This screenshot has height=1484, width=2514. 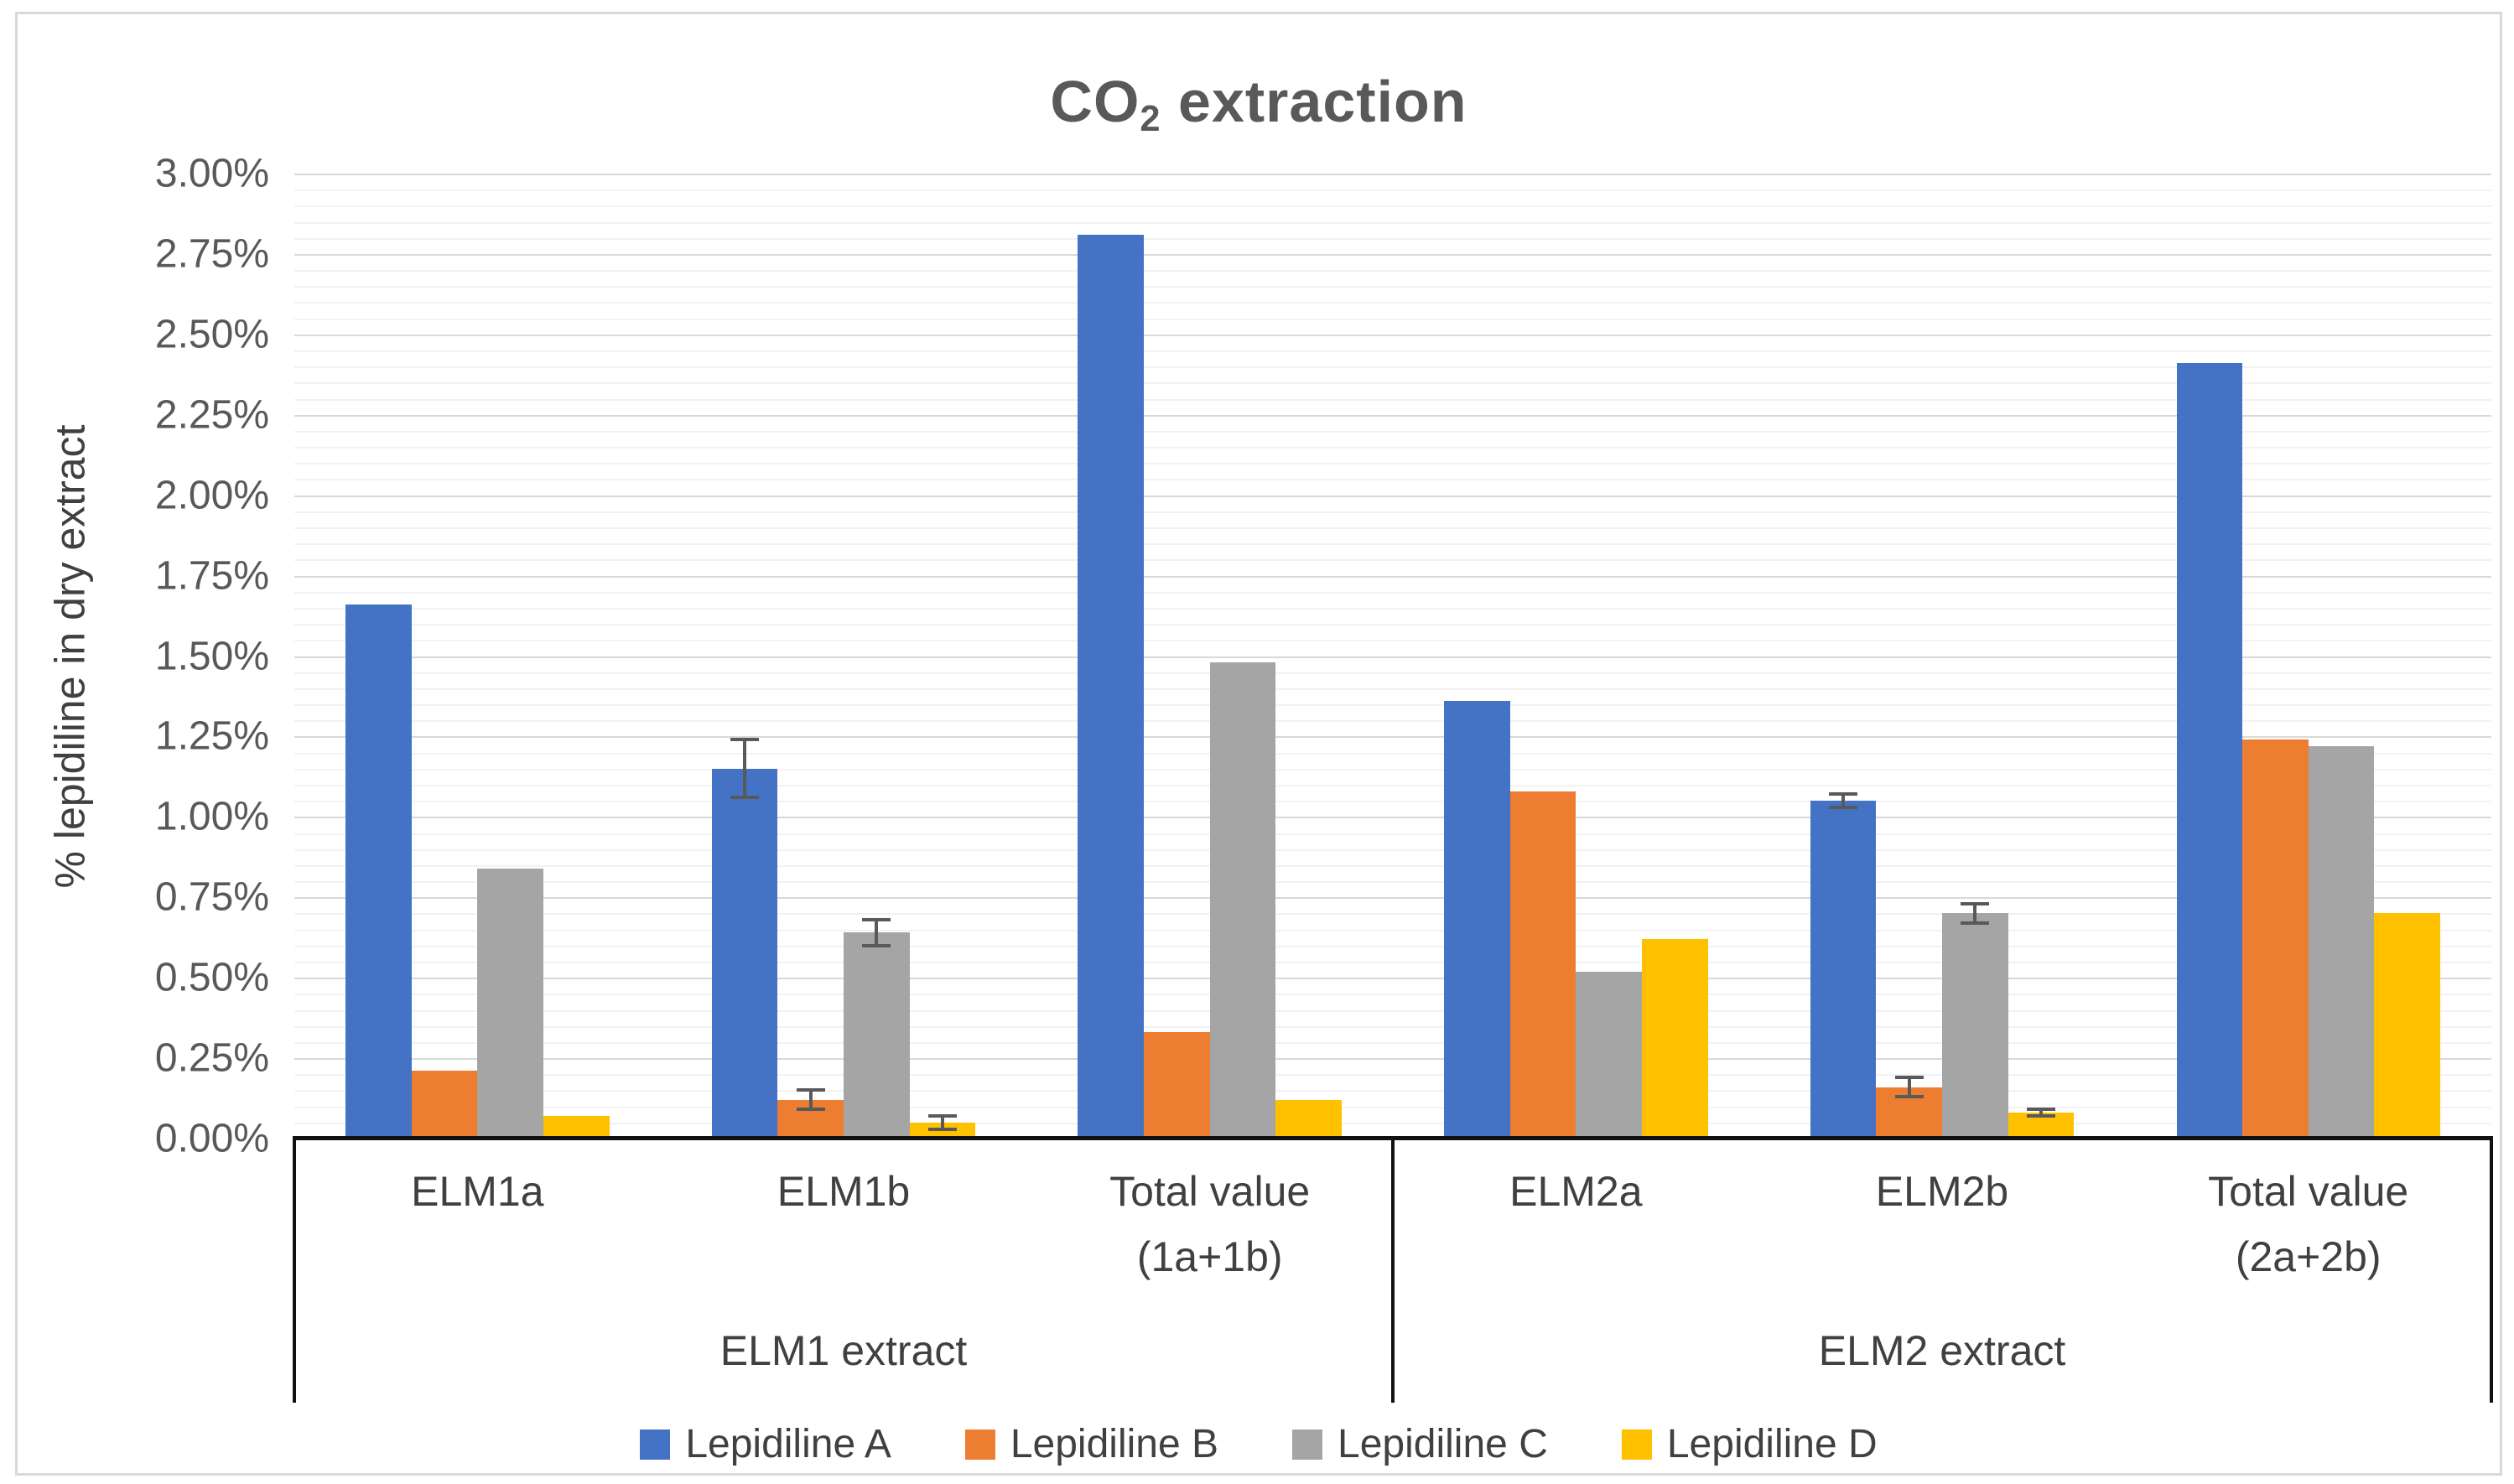 What do you see at coordinates (1210, 1224) in the screenshot?
I see `category-label-Total value: Total value (1a+1b)` at bounding box center [1210, 1224].